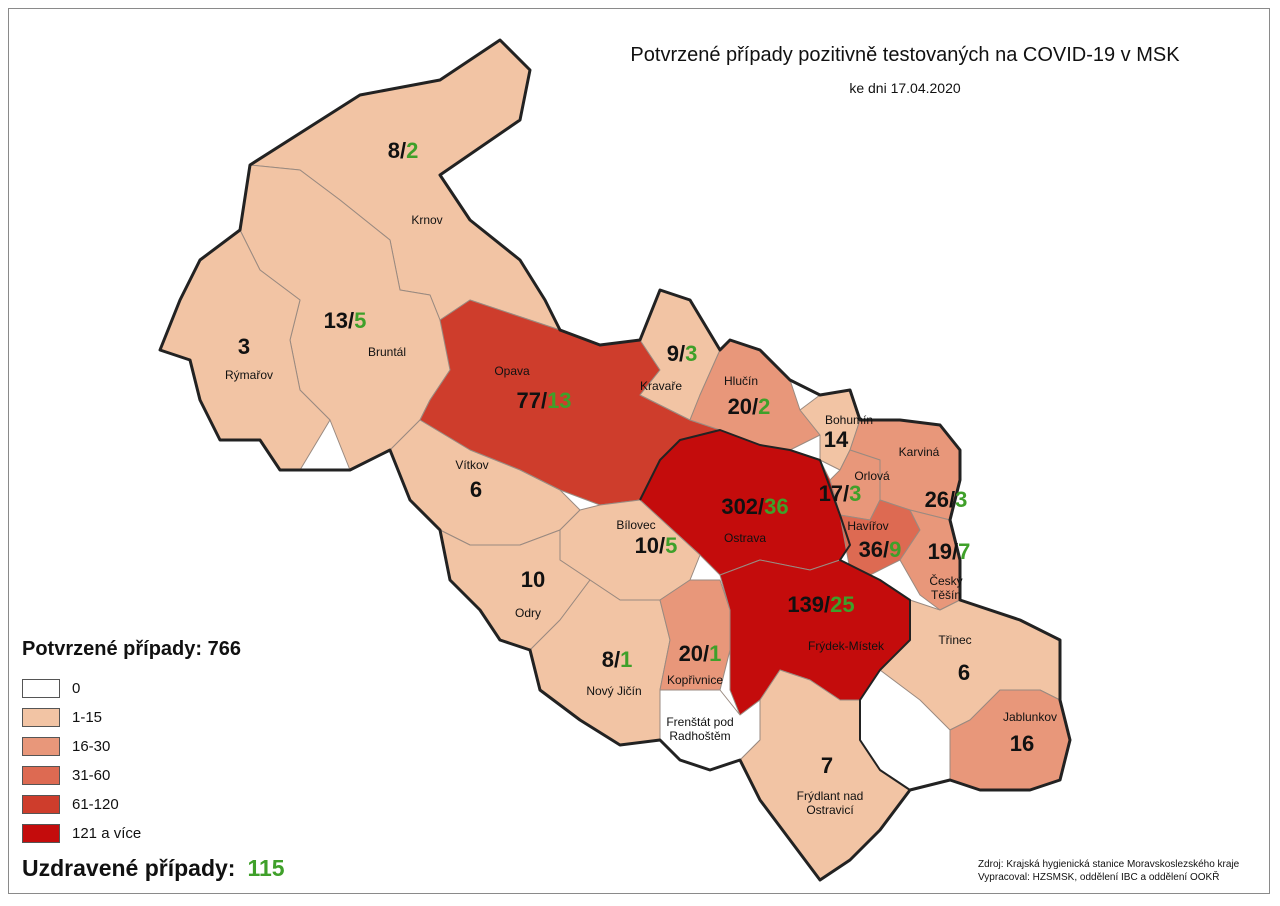 This screenshot has width=1280, height=906. What do you see at coordinates (244, 346) in the screenshot?
I see `district-case-count: 3` at bounding box center [244, 346].